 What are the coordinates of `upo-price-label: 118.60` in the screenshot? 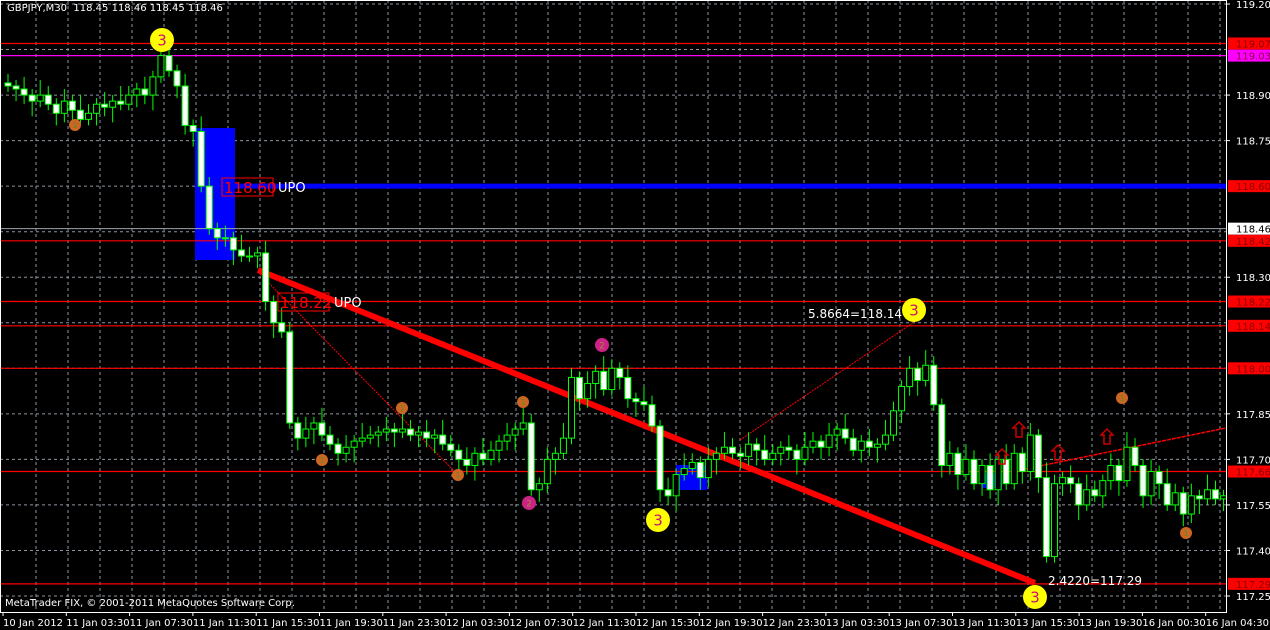 It's located at (250, 188).